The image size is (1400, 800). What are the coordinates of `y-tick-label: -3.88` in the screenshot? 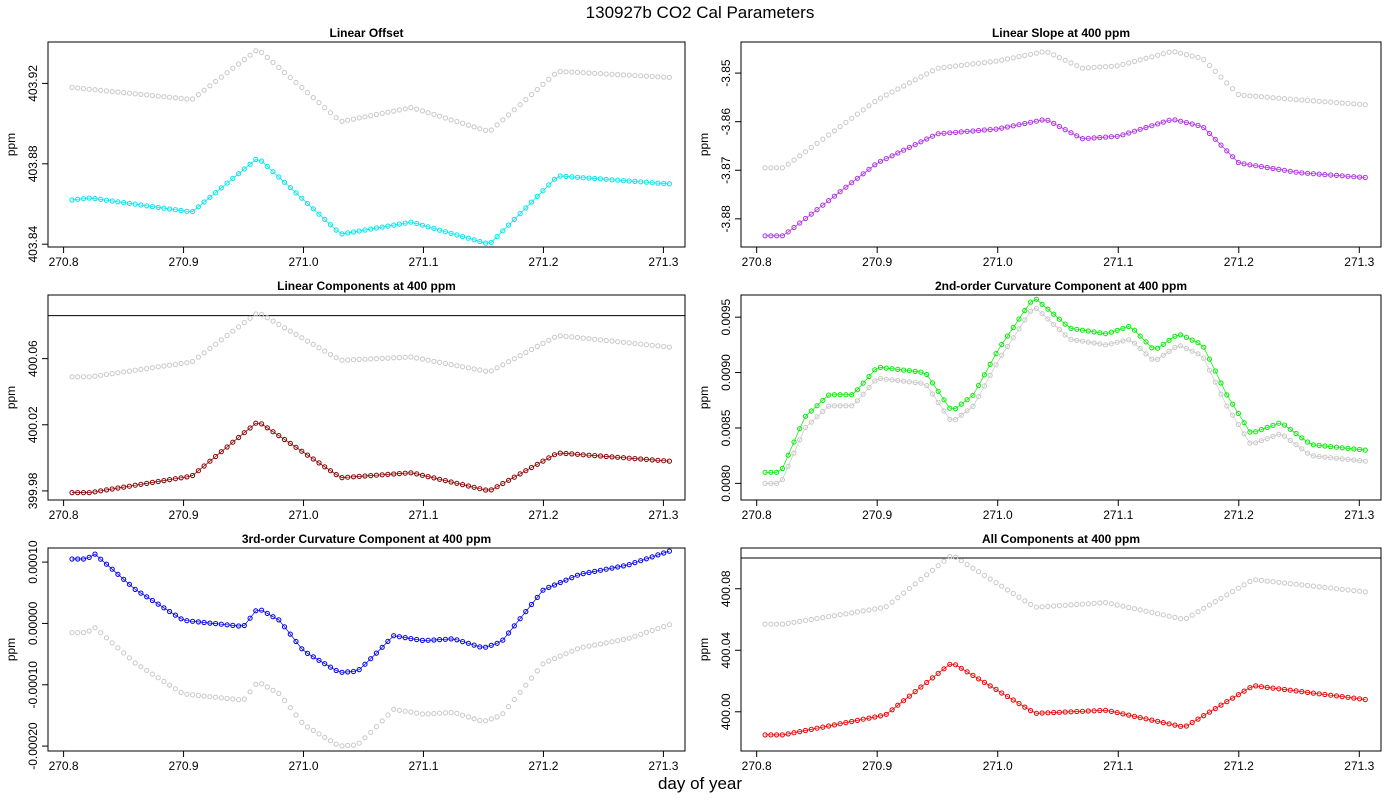 It's located at (726, 219).